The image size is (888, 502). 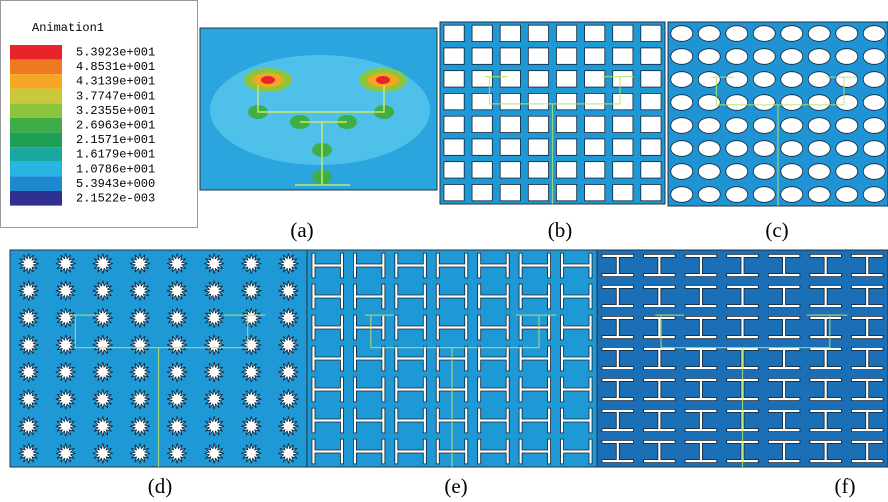 What do you see at coordinates (68, 28) in the screenshot?
I see `legend-title: Animation1` at bounding box center [68, 28].